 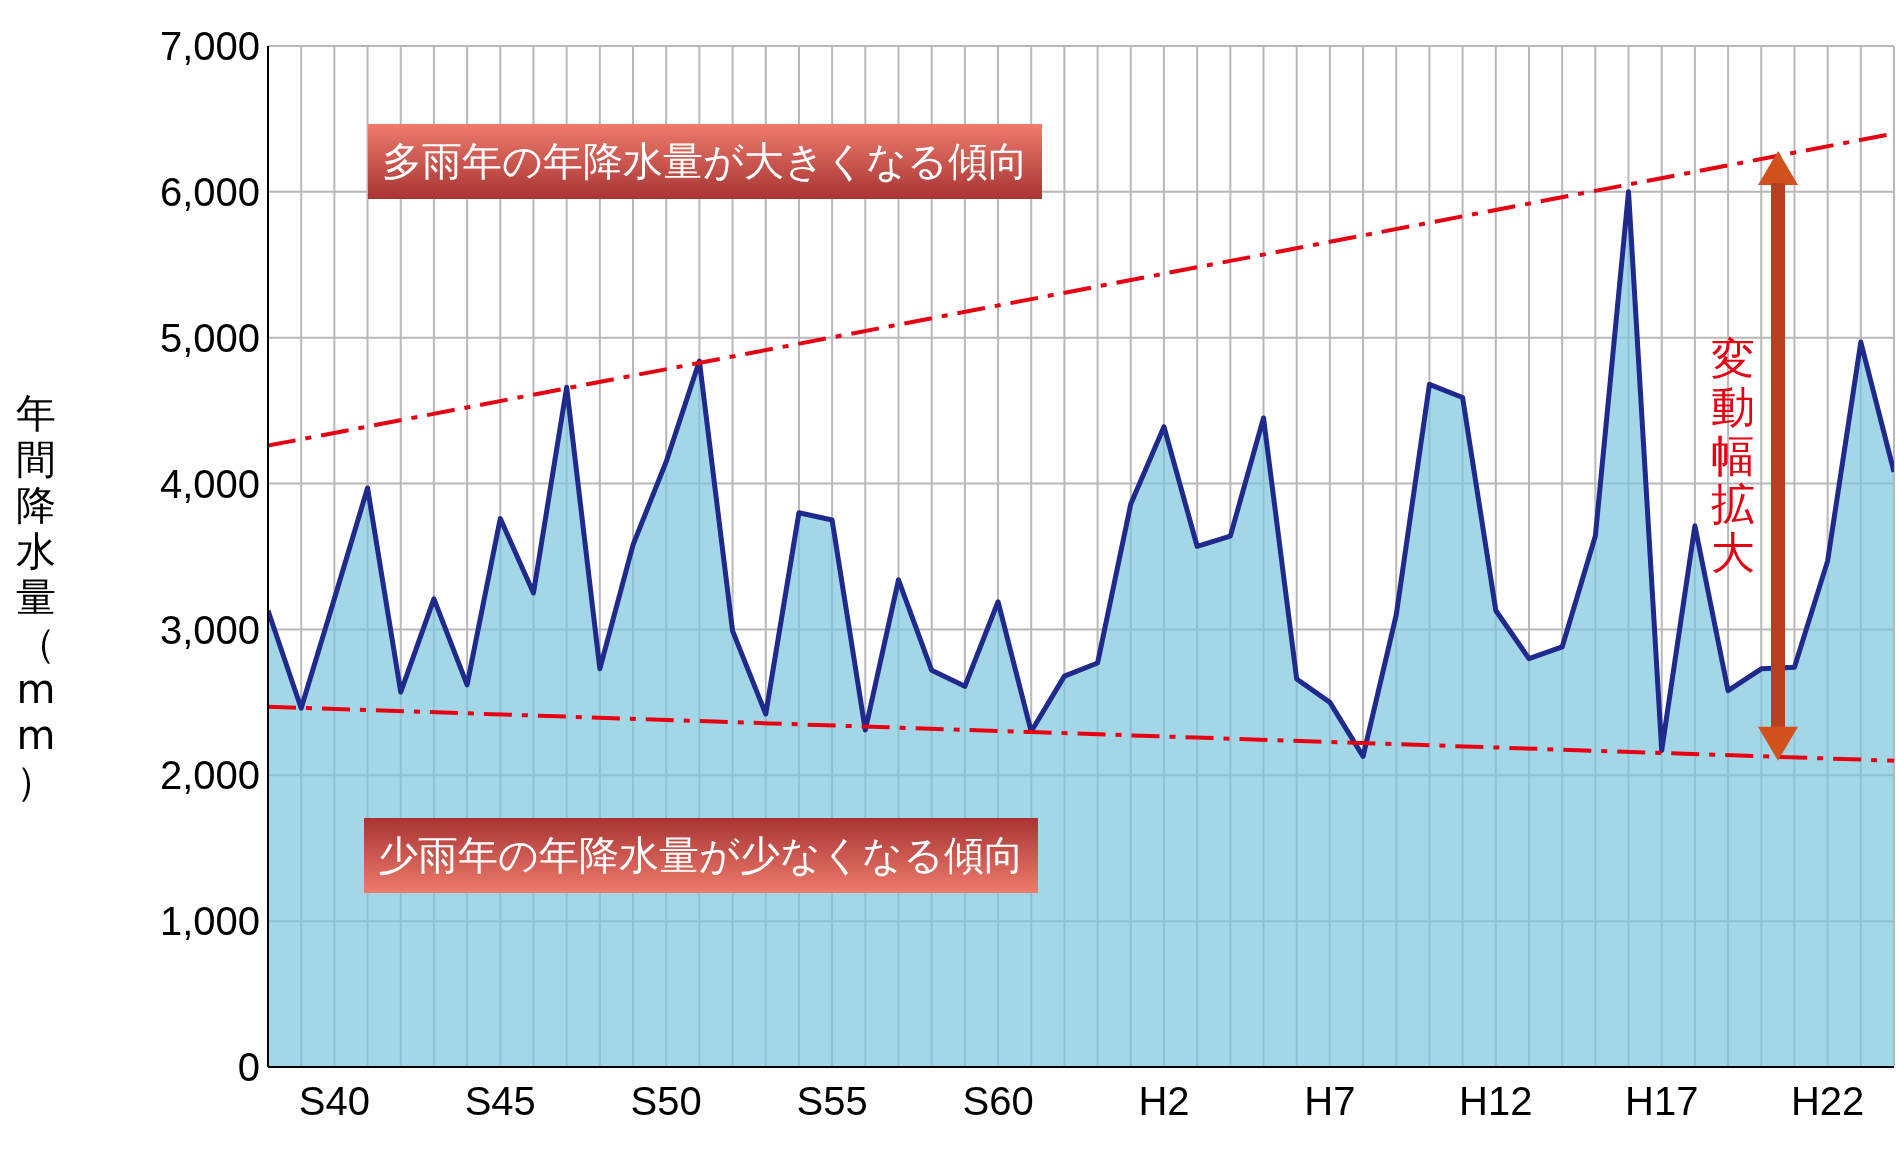 I want to click on y-tick-label: 3,000, so click(x=209, y=629).